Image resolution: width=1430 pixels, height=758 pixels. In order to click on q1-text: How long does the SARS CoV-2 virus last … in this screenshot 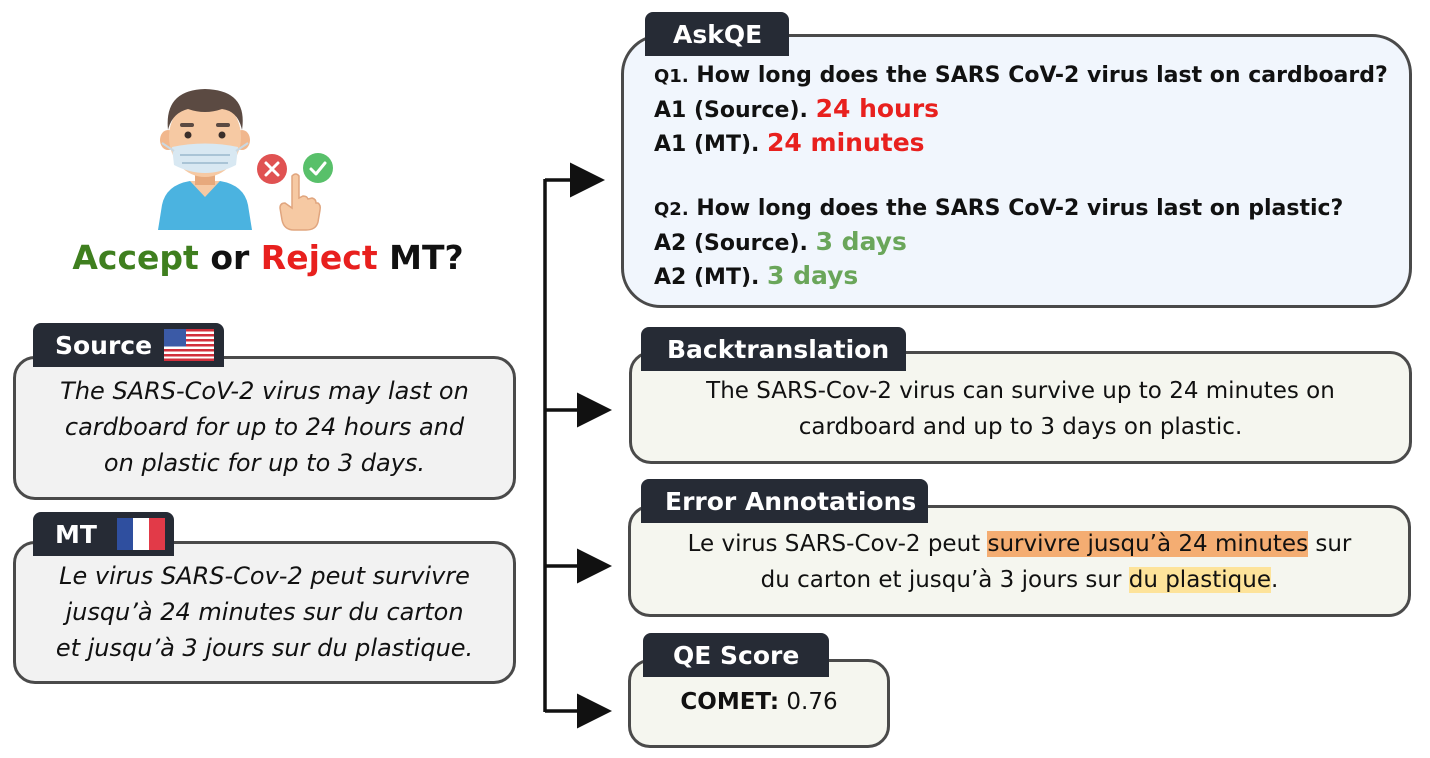, I will do `click(1042, 75)`.